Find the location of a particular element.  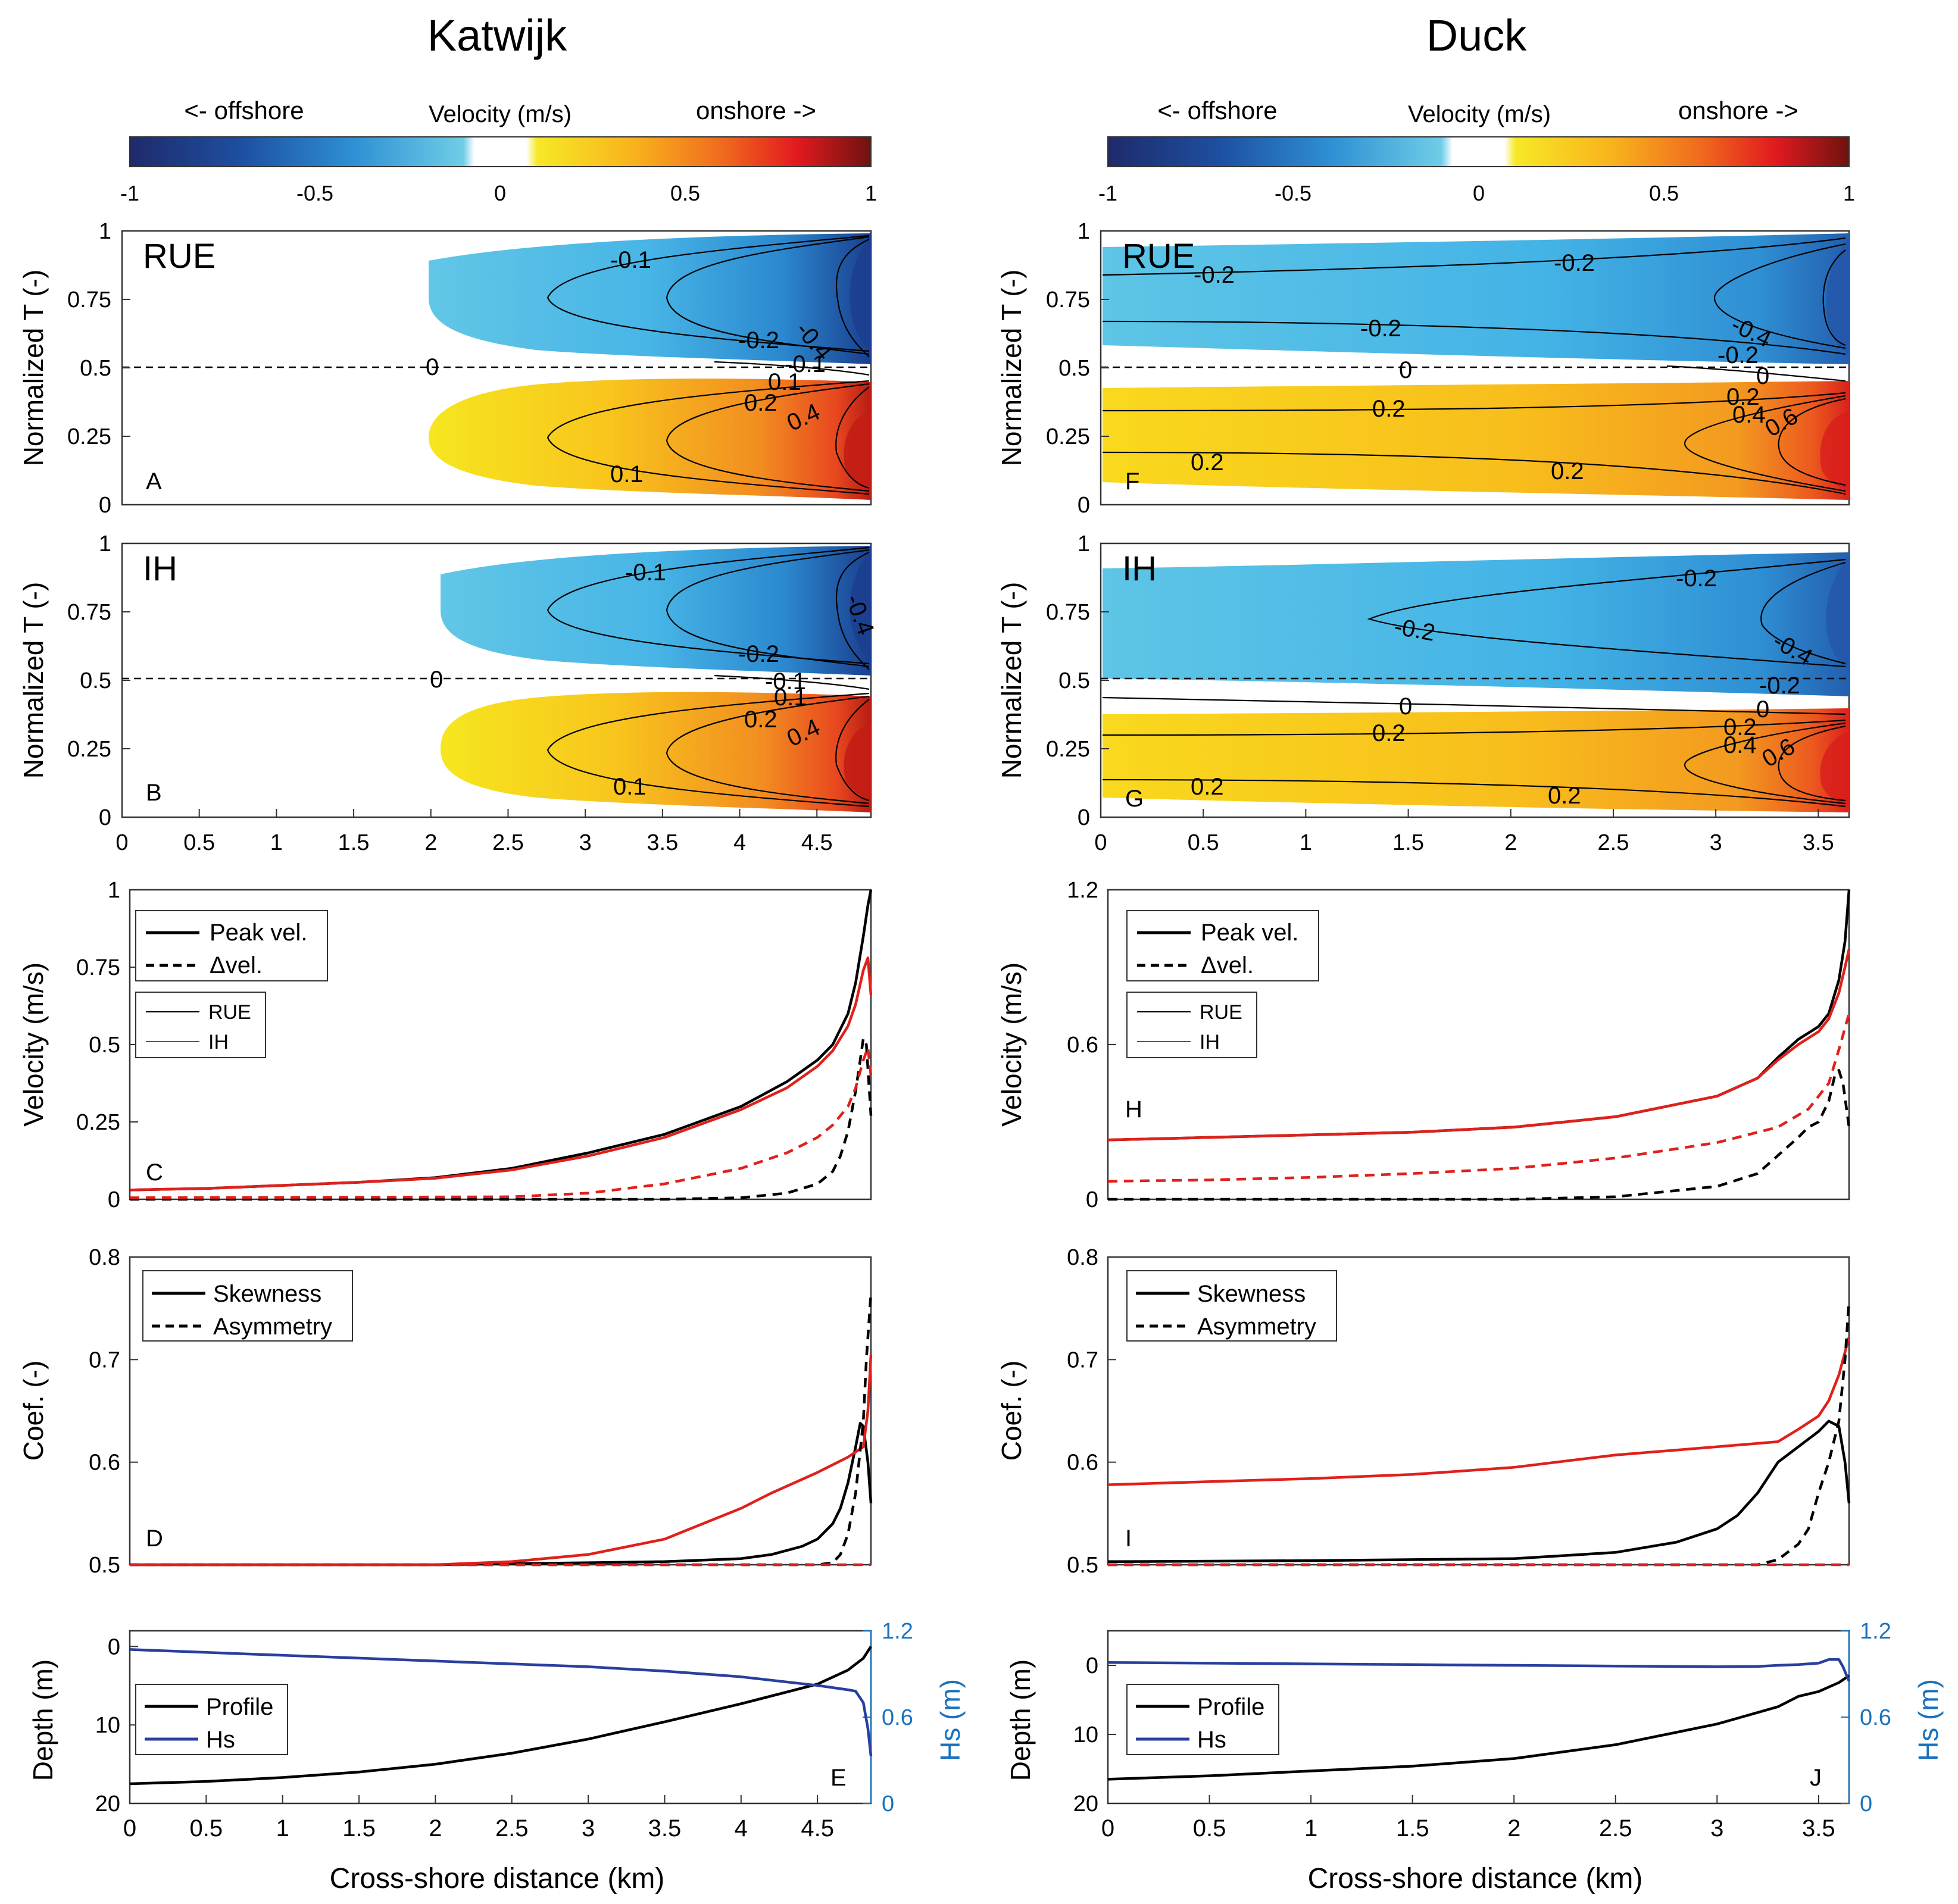

panel-I: 0.5 0.6 0.7 0.8 is located at coordinates (1459, 1411).